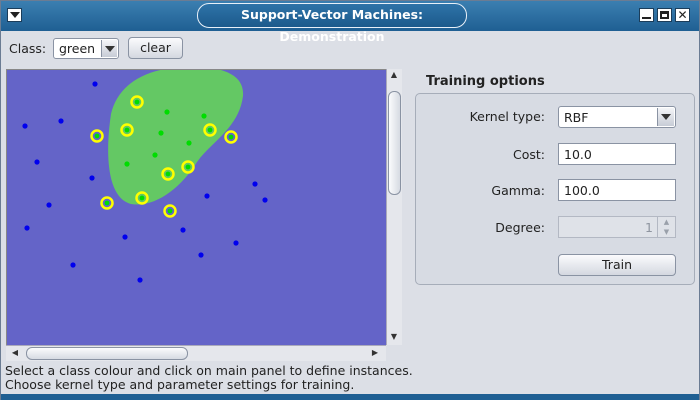 The image size is (700, 400). Describe the element at coordinates (578, 154) in the screenshot. I see `cost-value: 10.0` at that location.